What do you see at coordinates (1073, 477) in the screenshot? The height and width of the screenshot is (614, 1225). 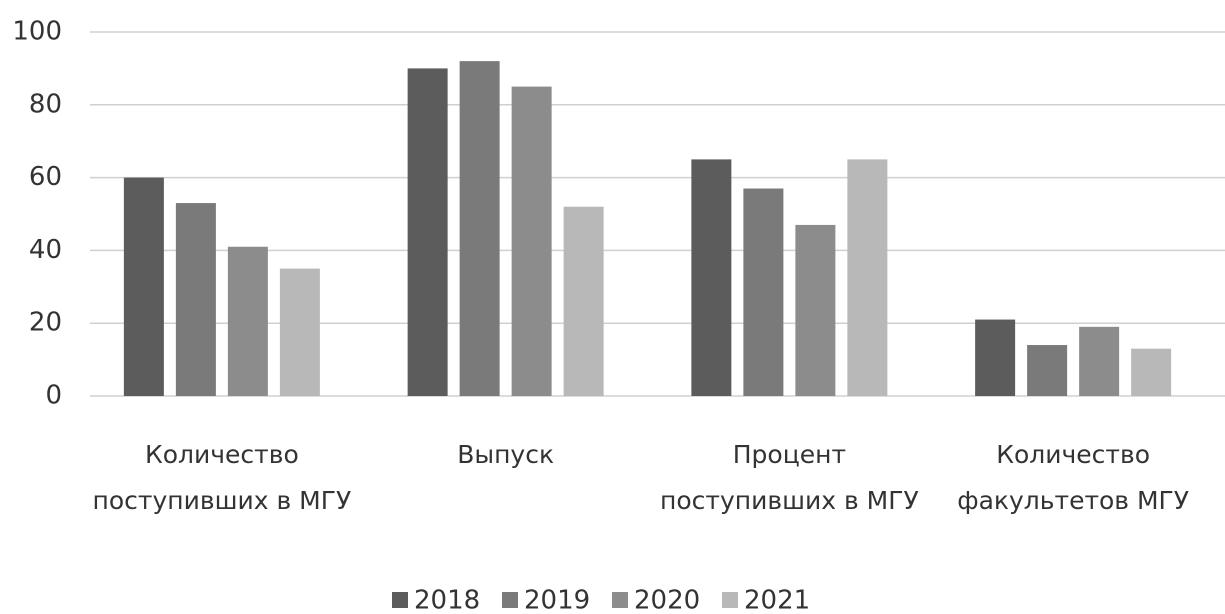 I see `x-tick-label: Количество факультетов МГУ` at bounding box center [1073, 477].